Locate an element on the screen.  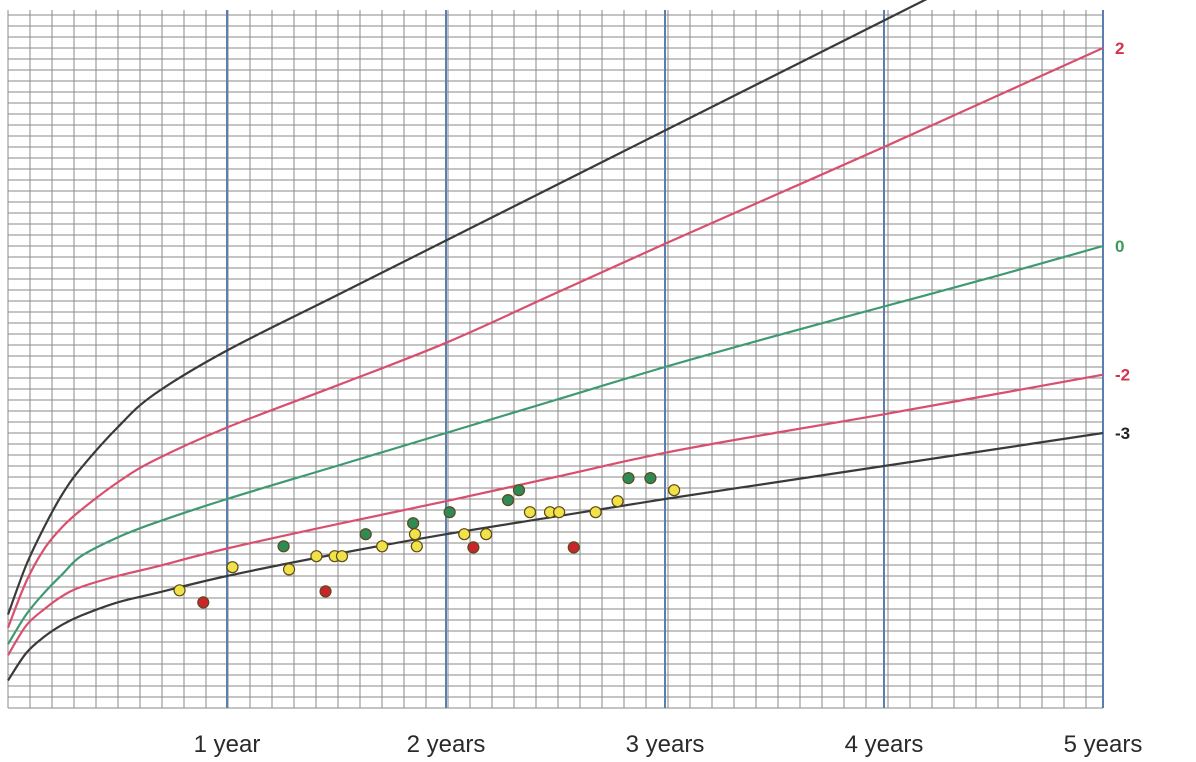
x-tick-label: 3 years is located at coordinates (665, 744).